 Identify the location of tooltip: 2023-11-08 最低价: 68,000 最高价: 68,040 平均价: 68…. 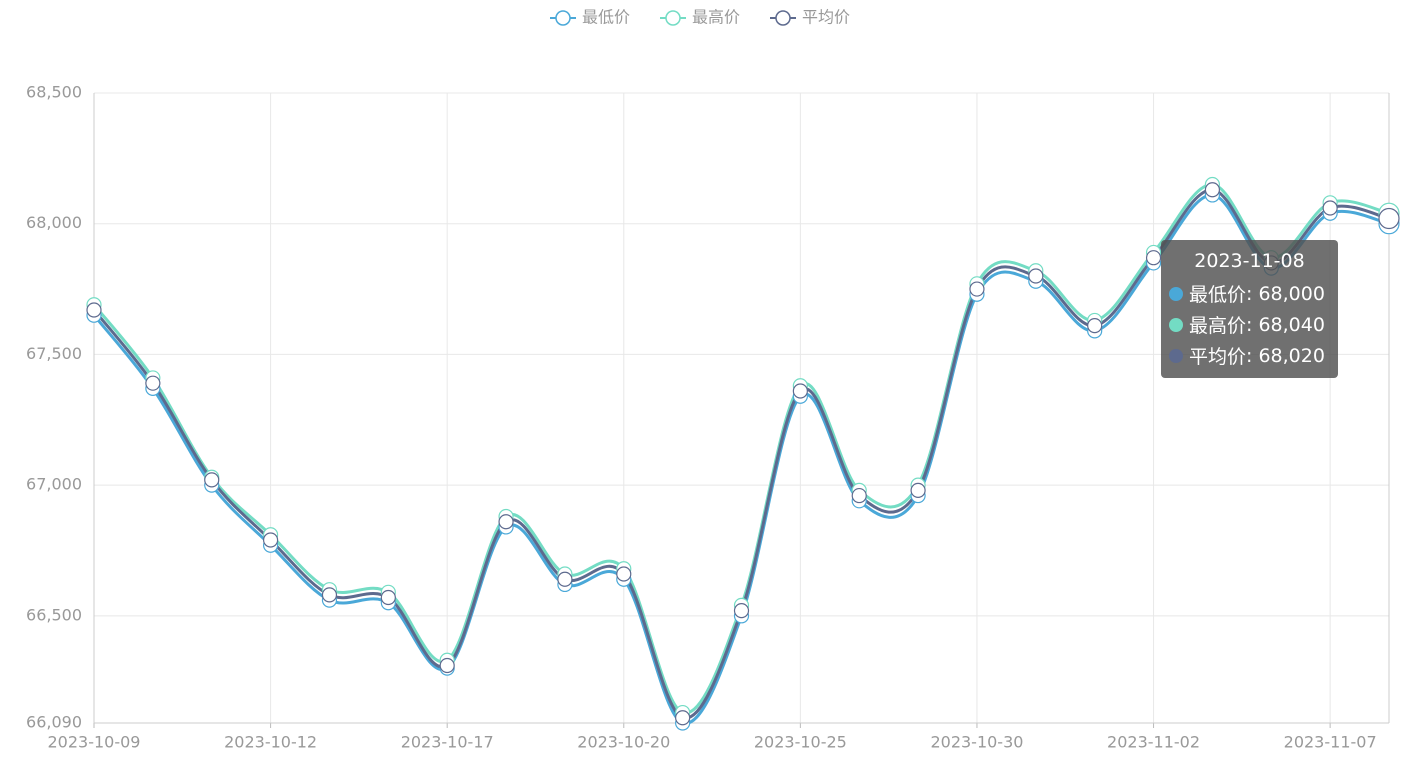
(1249, 309).